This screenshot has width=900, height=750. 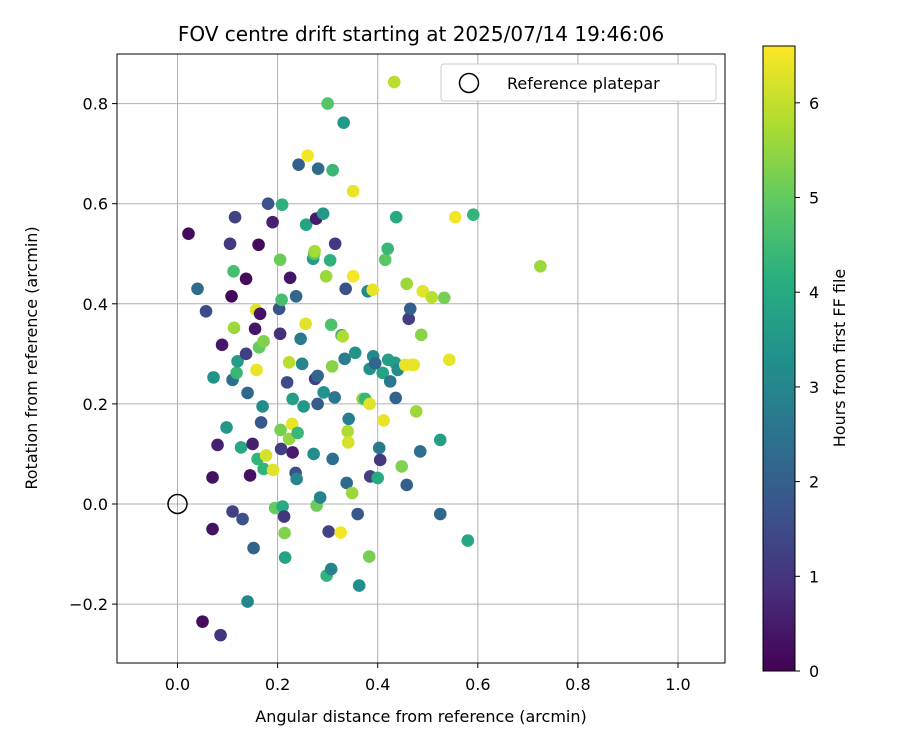 I want to click on x-axis-label: Angular distance from reference (arcmin), so click(x=420, y=716).